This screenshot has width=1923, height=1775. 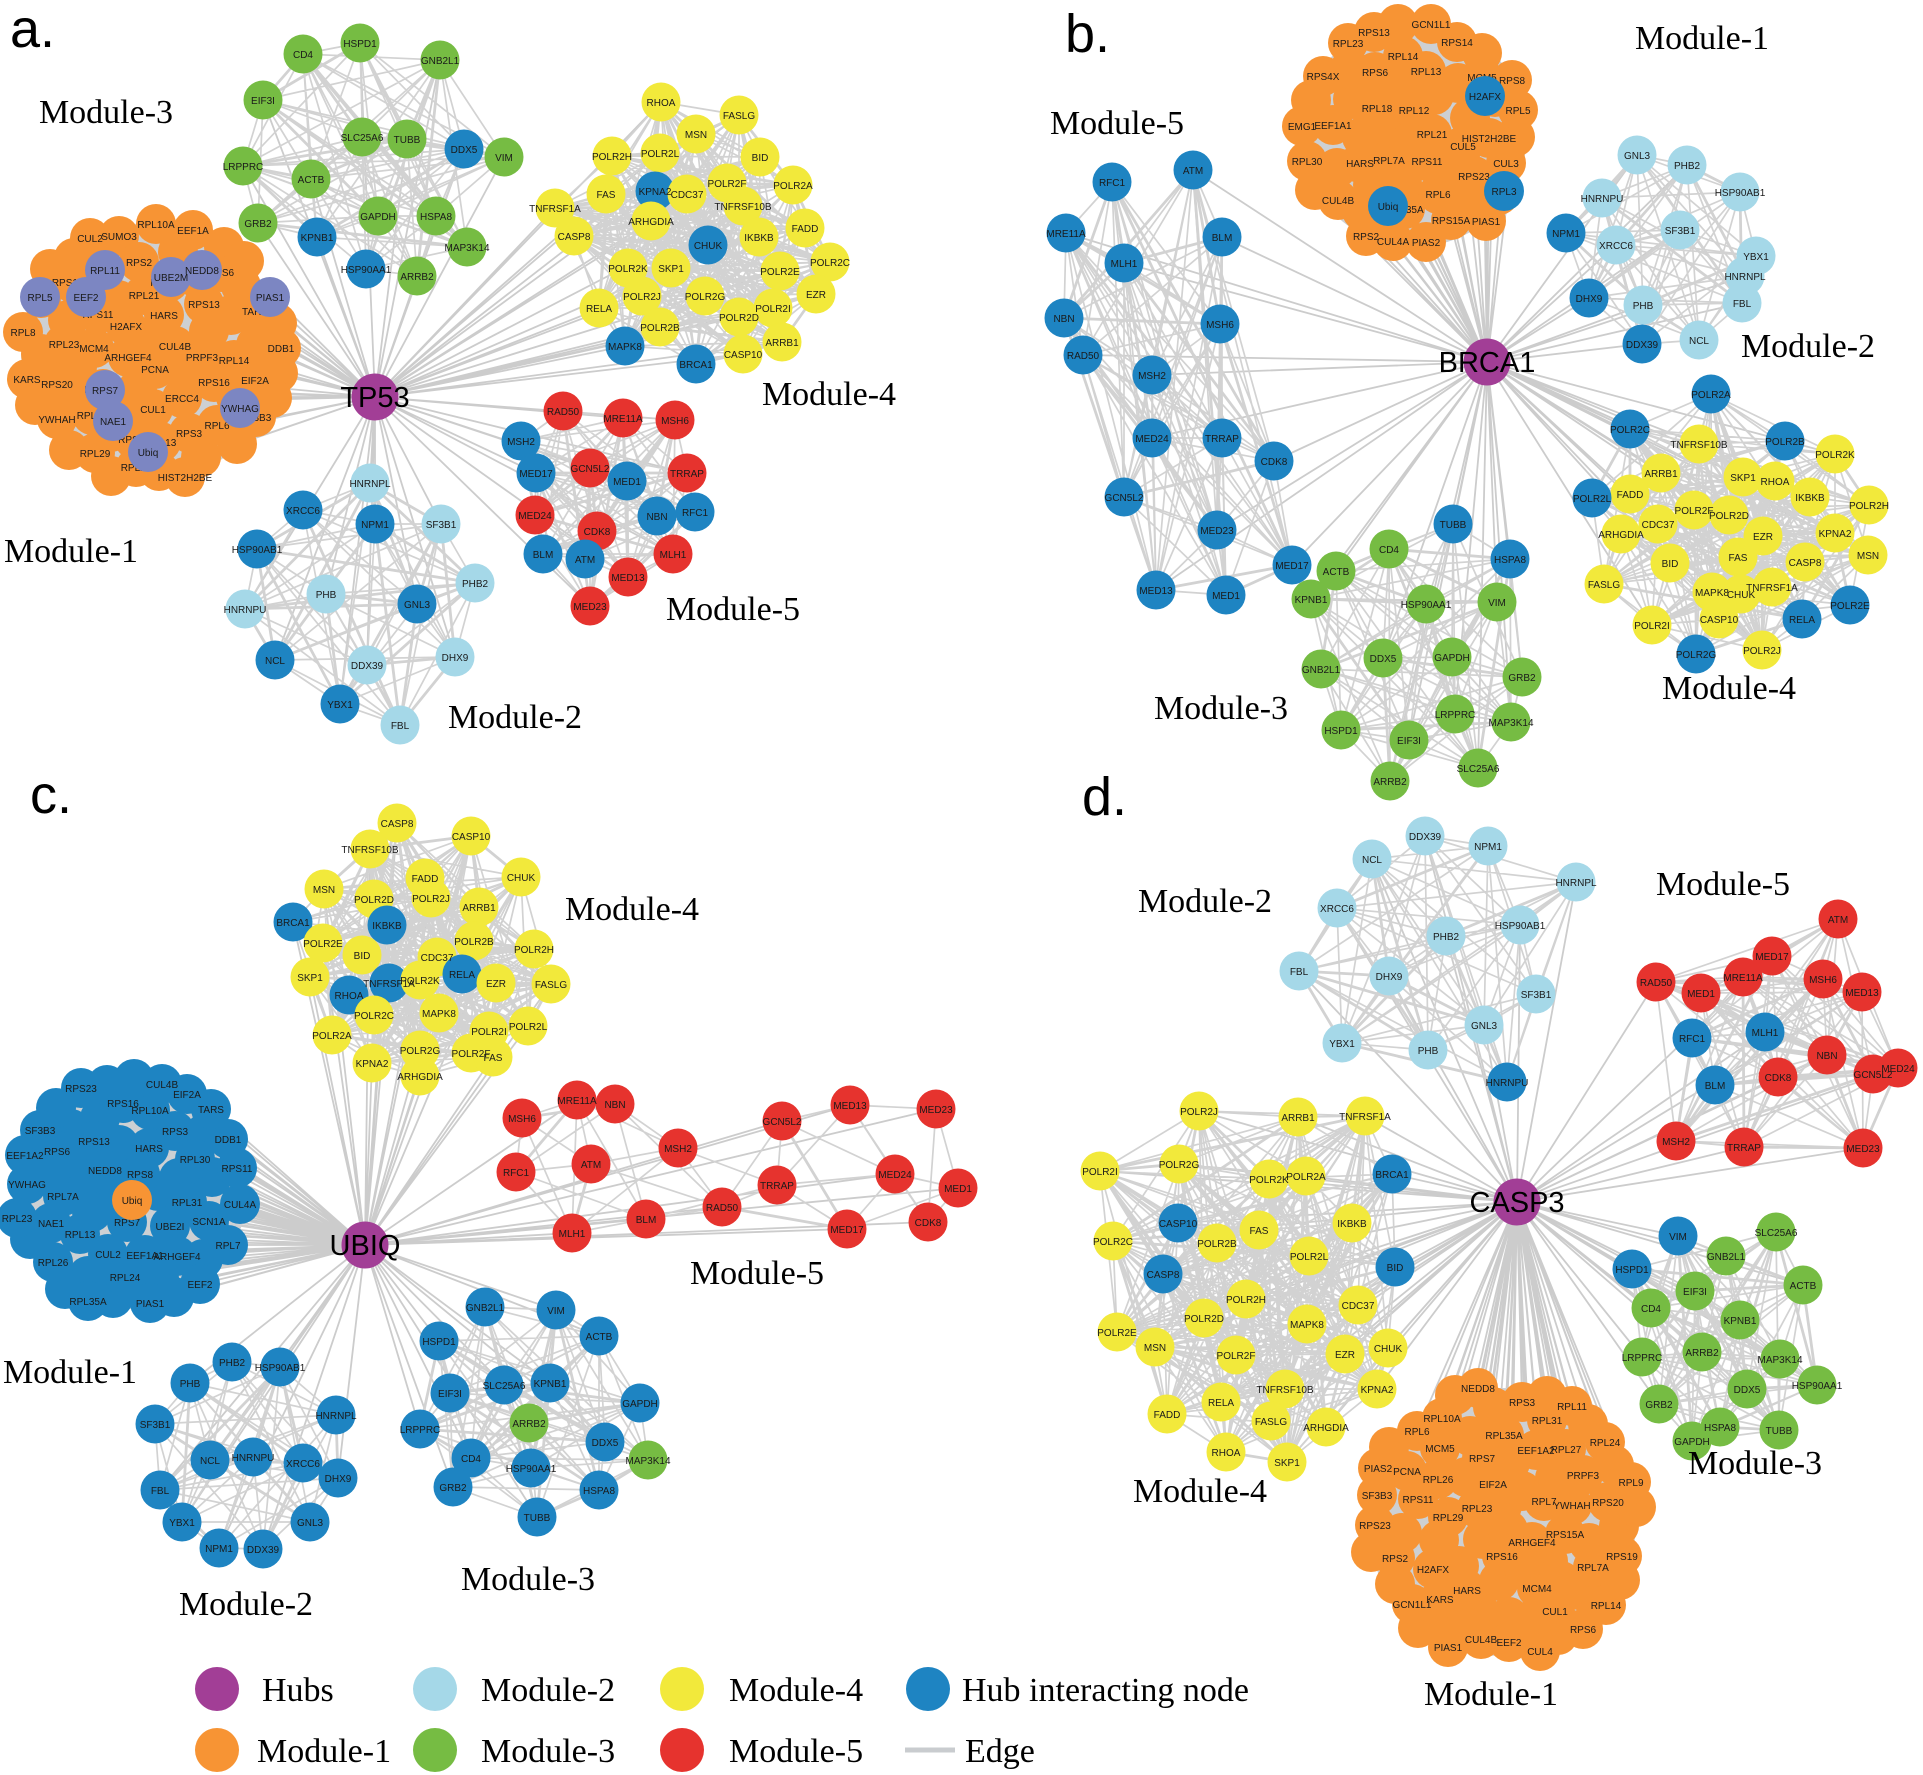 I want to click on svg-text: PHB, so click(x=1428, y=1051).